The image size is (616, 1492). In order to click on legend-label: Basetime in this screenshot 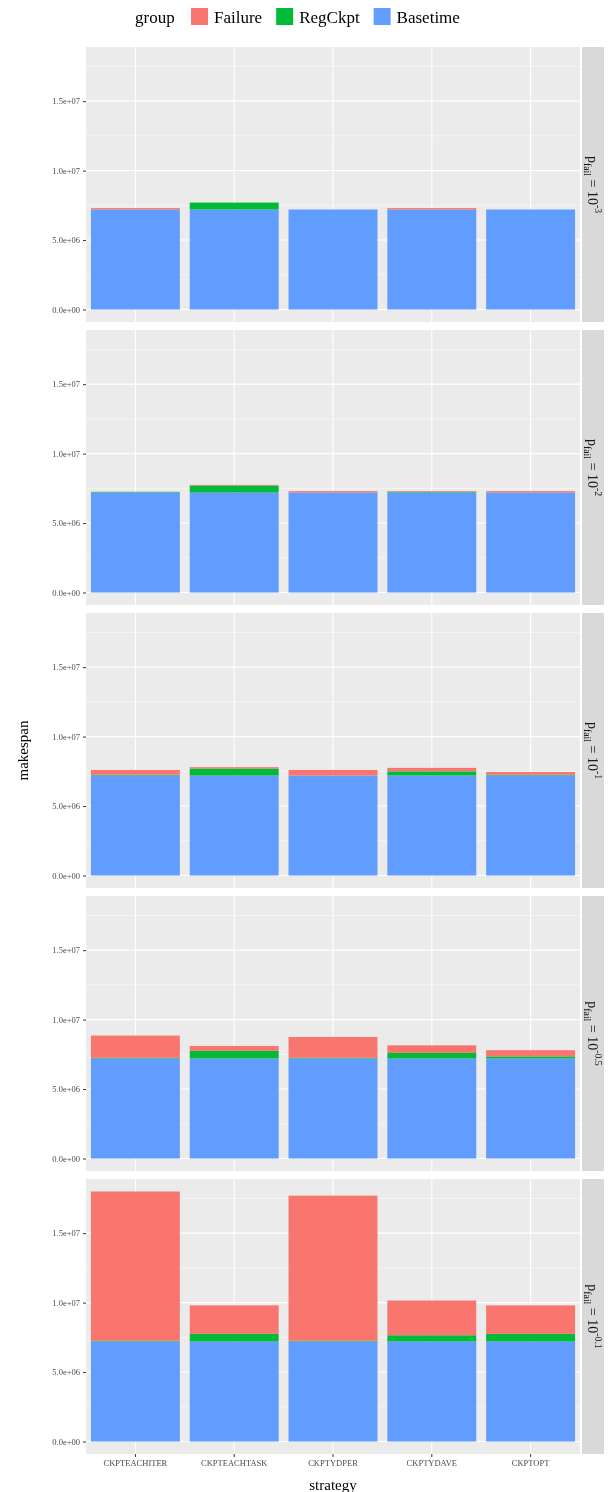, I will do `click(428, 17)`.